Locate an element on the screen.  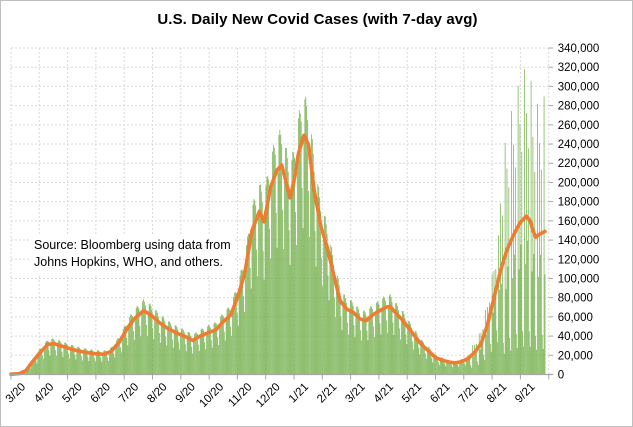
y-tick-label: 140,000 is located at coordinates (579, 241).